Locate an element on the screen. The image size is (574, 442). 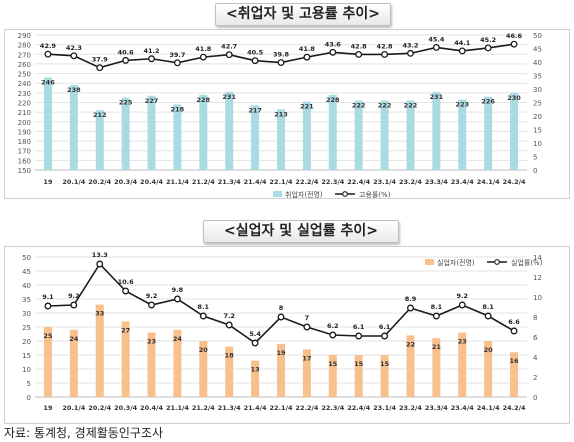
category-label: 19 is located at coordinates (48, 408).